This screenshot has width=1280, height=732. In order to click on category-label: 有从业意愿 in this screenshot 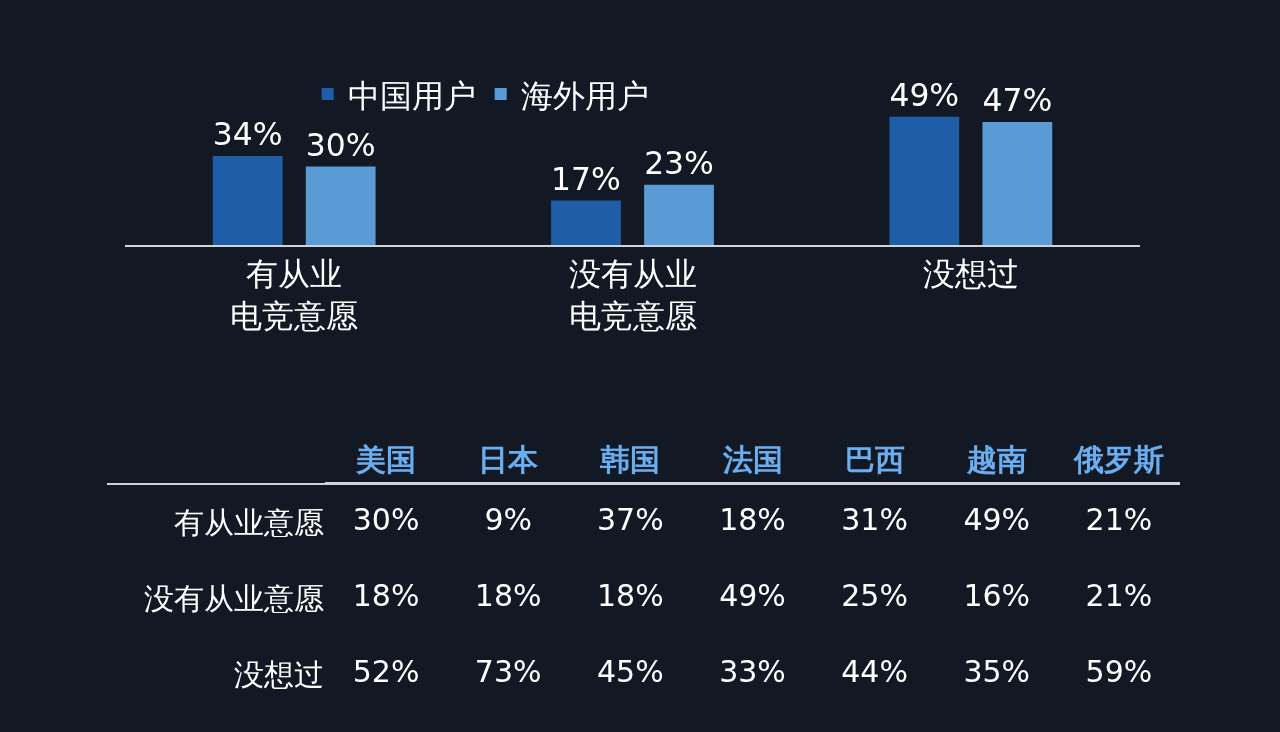, I will do `click(249, 522)`.